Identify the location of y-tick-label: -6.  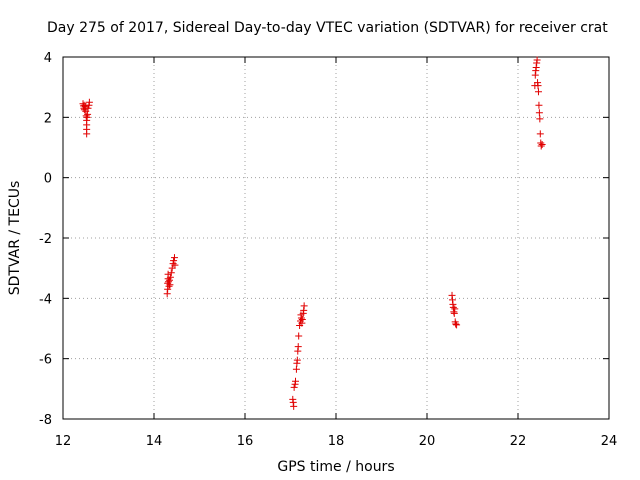
(45, 360).